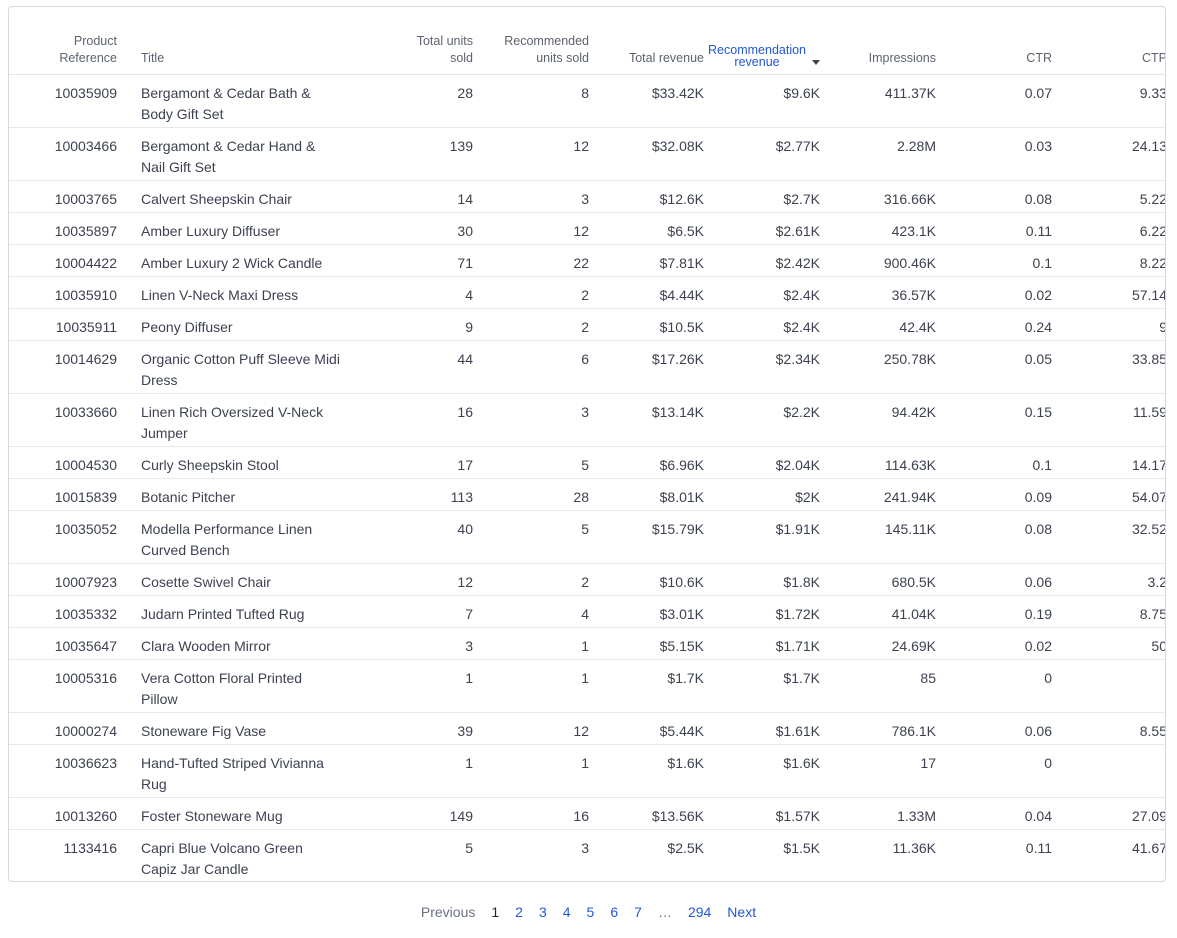 The height and width of the screenshot is (938, 1177). What do you see at coordinates (816, 62) in the screenshot?
I see `sort-descending-icon` at bounding box center [816, 62].